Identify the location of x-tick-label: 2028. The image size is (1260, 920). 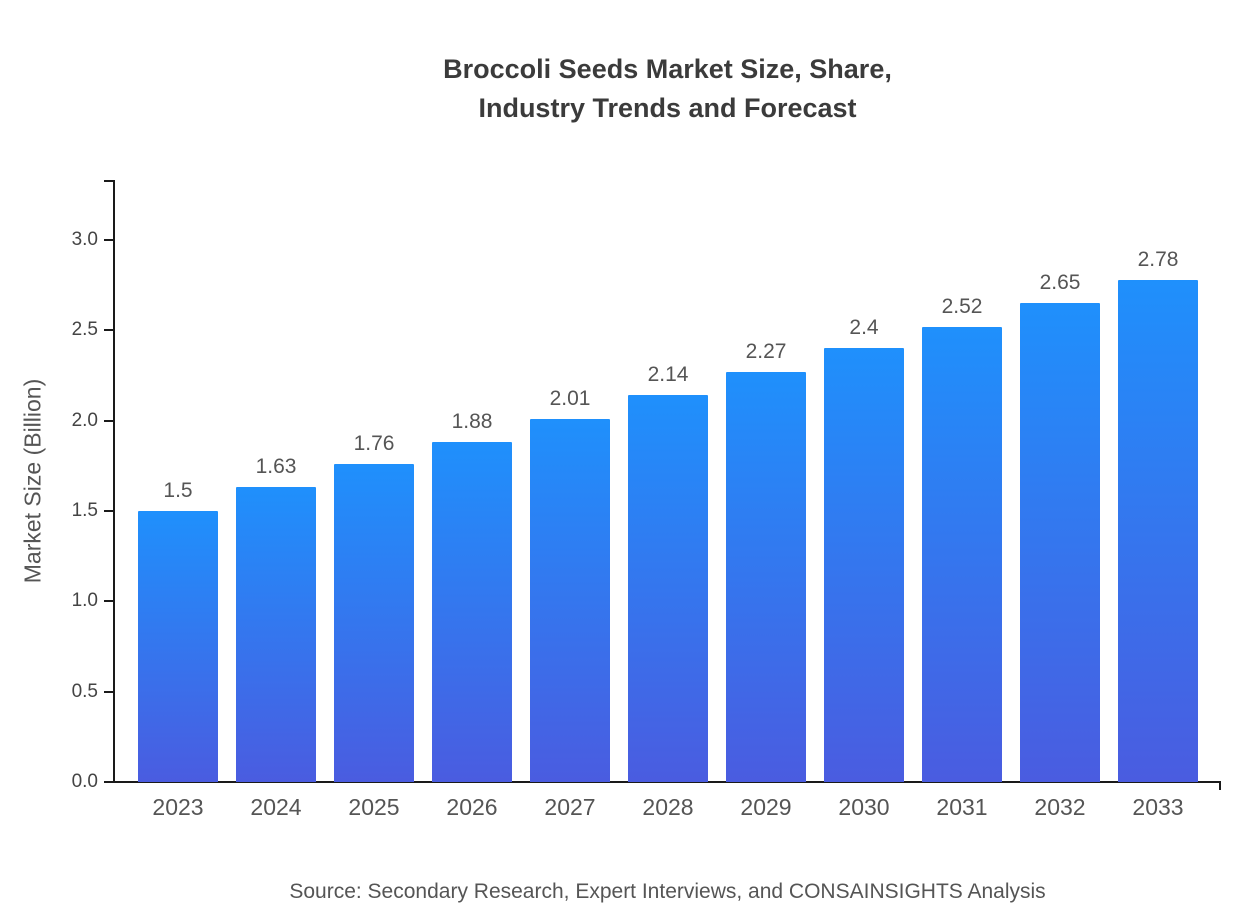
(668, 807).